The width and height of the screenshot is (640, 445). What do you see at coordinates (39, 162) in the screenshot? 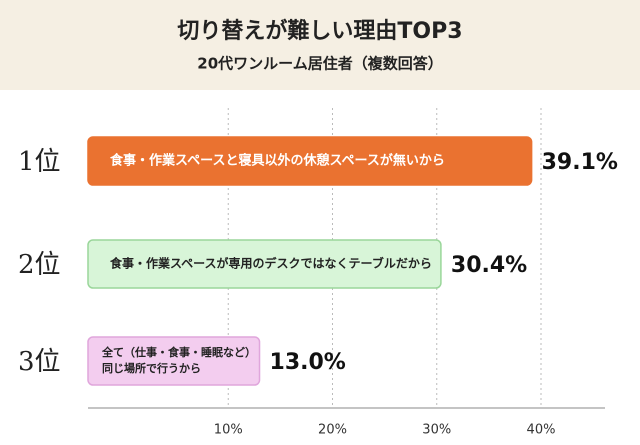
I see `rank-label: 1位` at bounding box center [39, 162].